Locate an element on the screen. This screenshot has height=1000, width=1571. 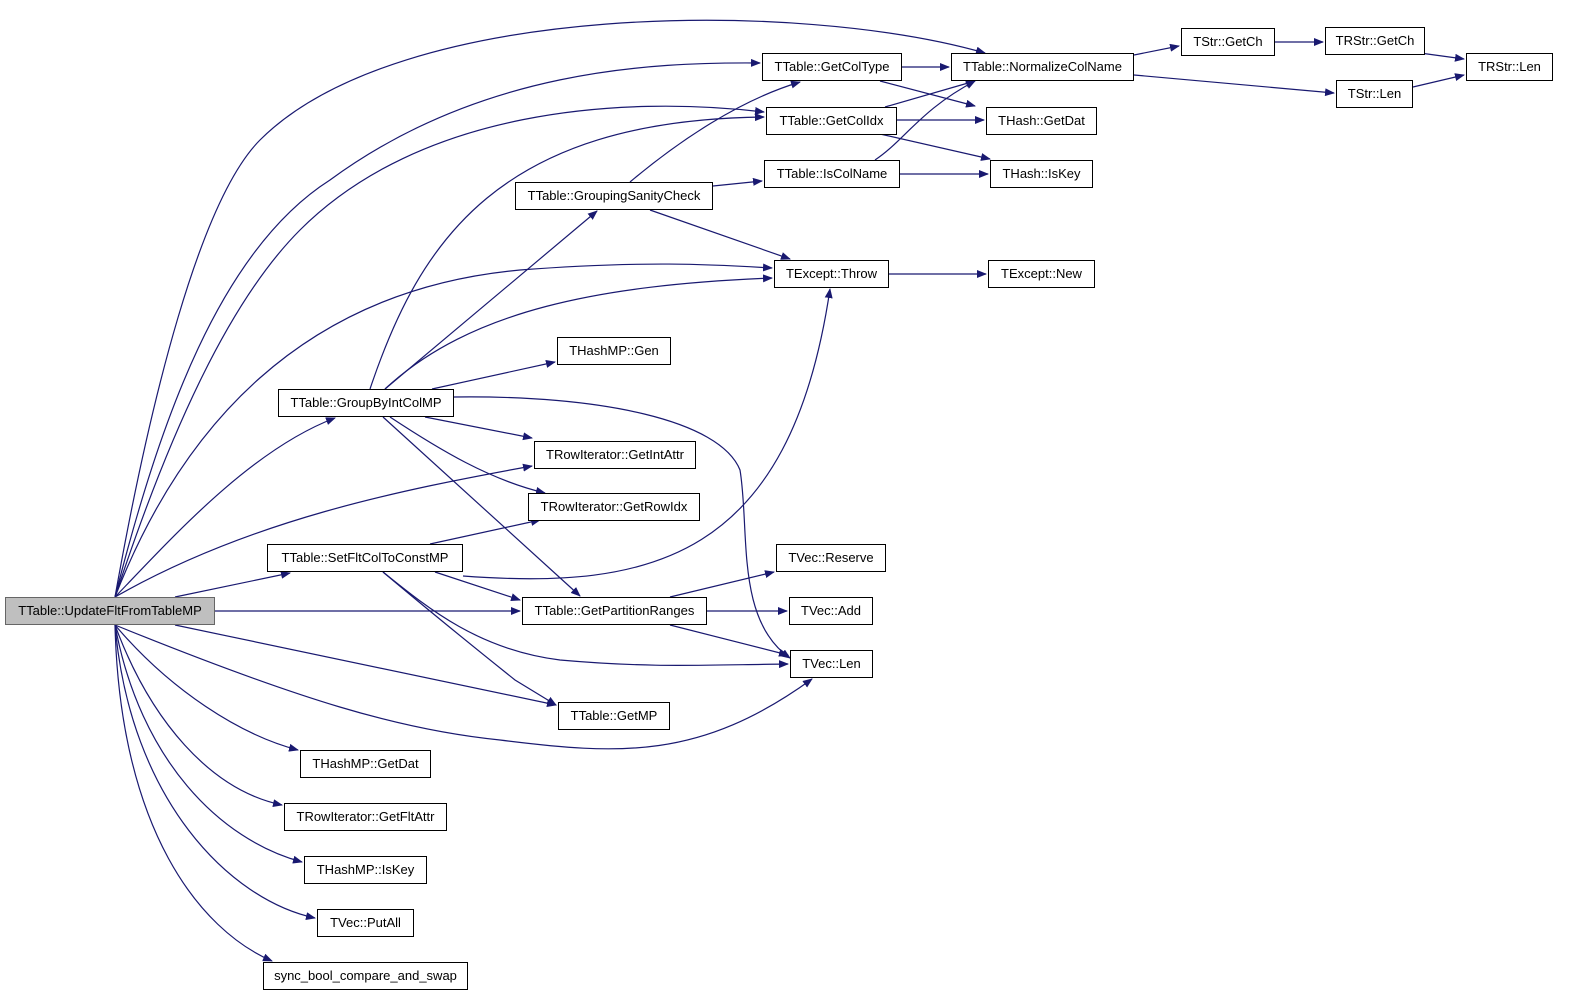
edge-group_by_int_col_mp-to-thashmp_gen is located at coordinates (493, 375).